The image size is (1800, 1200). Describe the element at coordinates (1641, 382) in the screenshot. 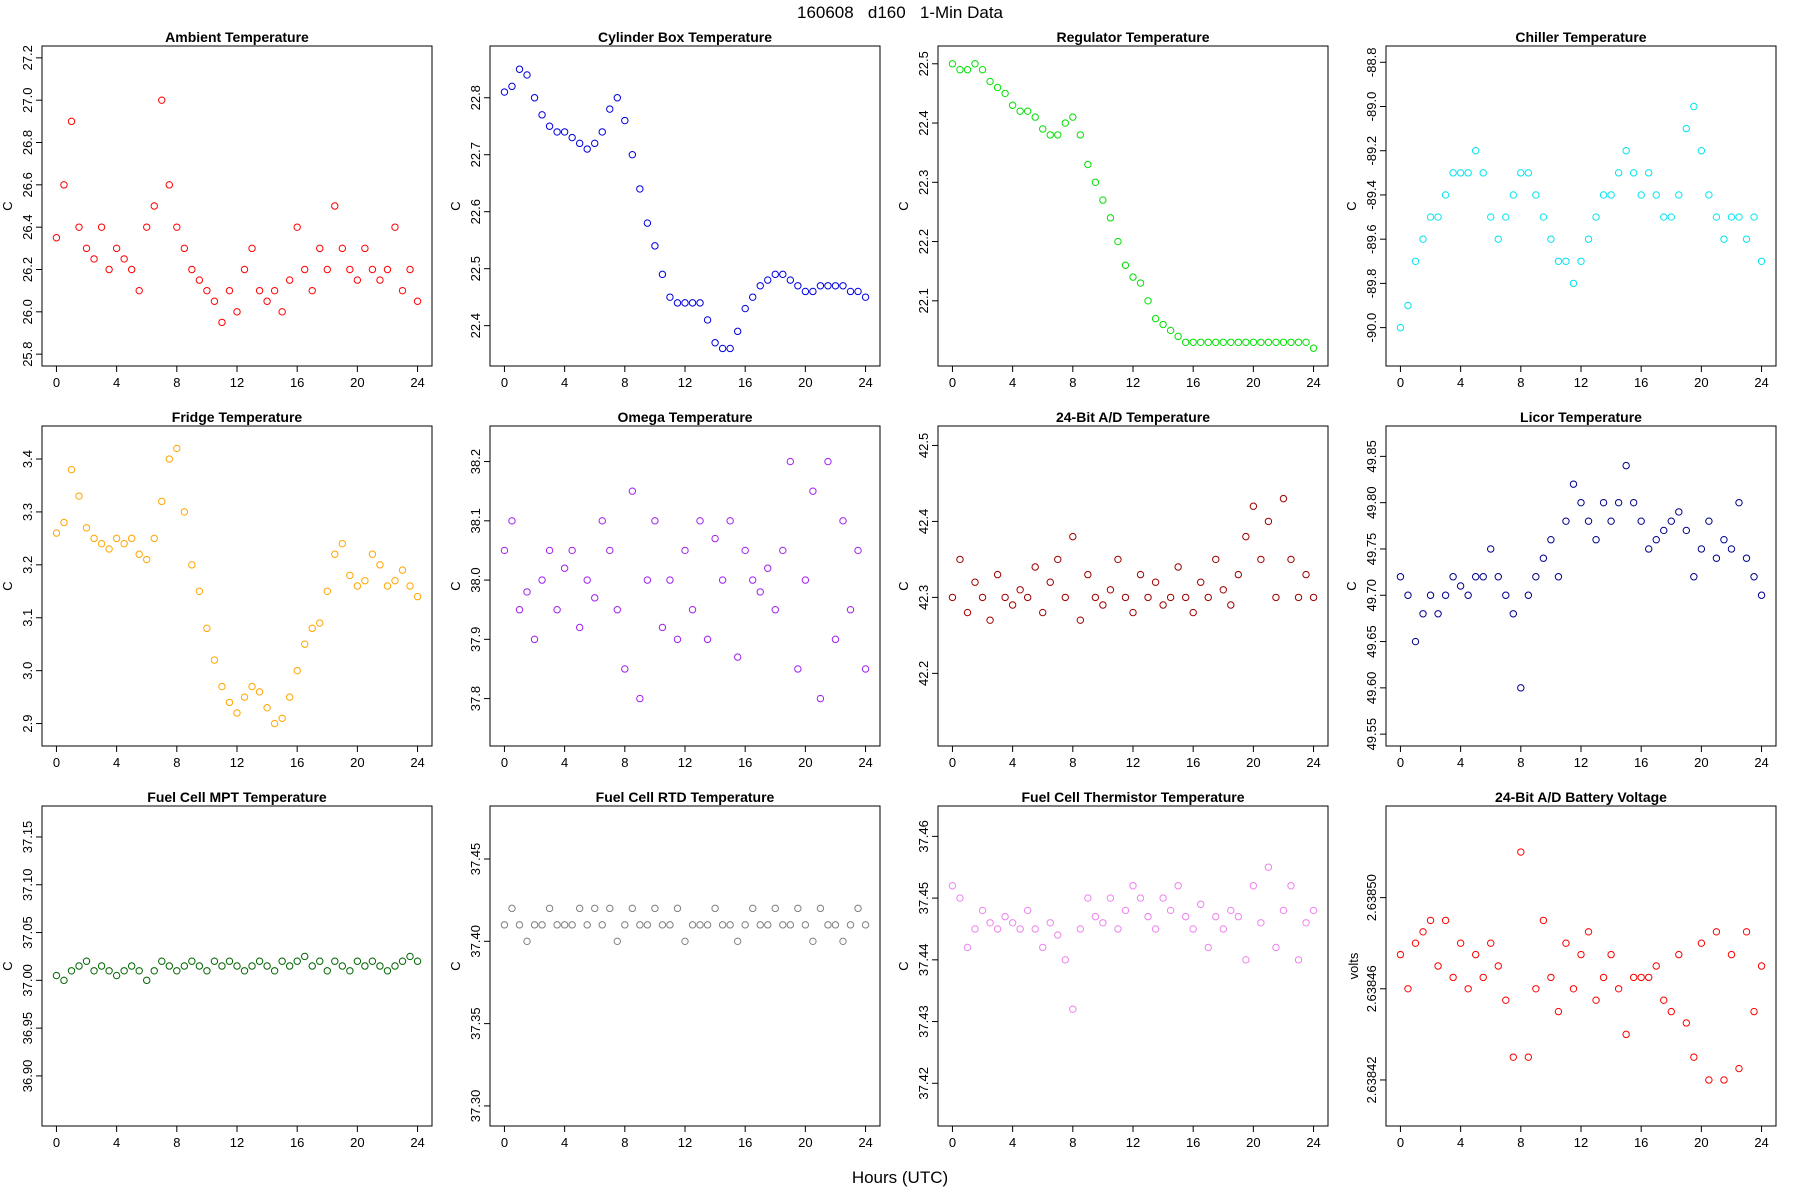

I see `x-tick-label: 16` at that location.